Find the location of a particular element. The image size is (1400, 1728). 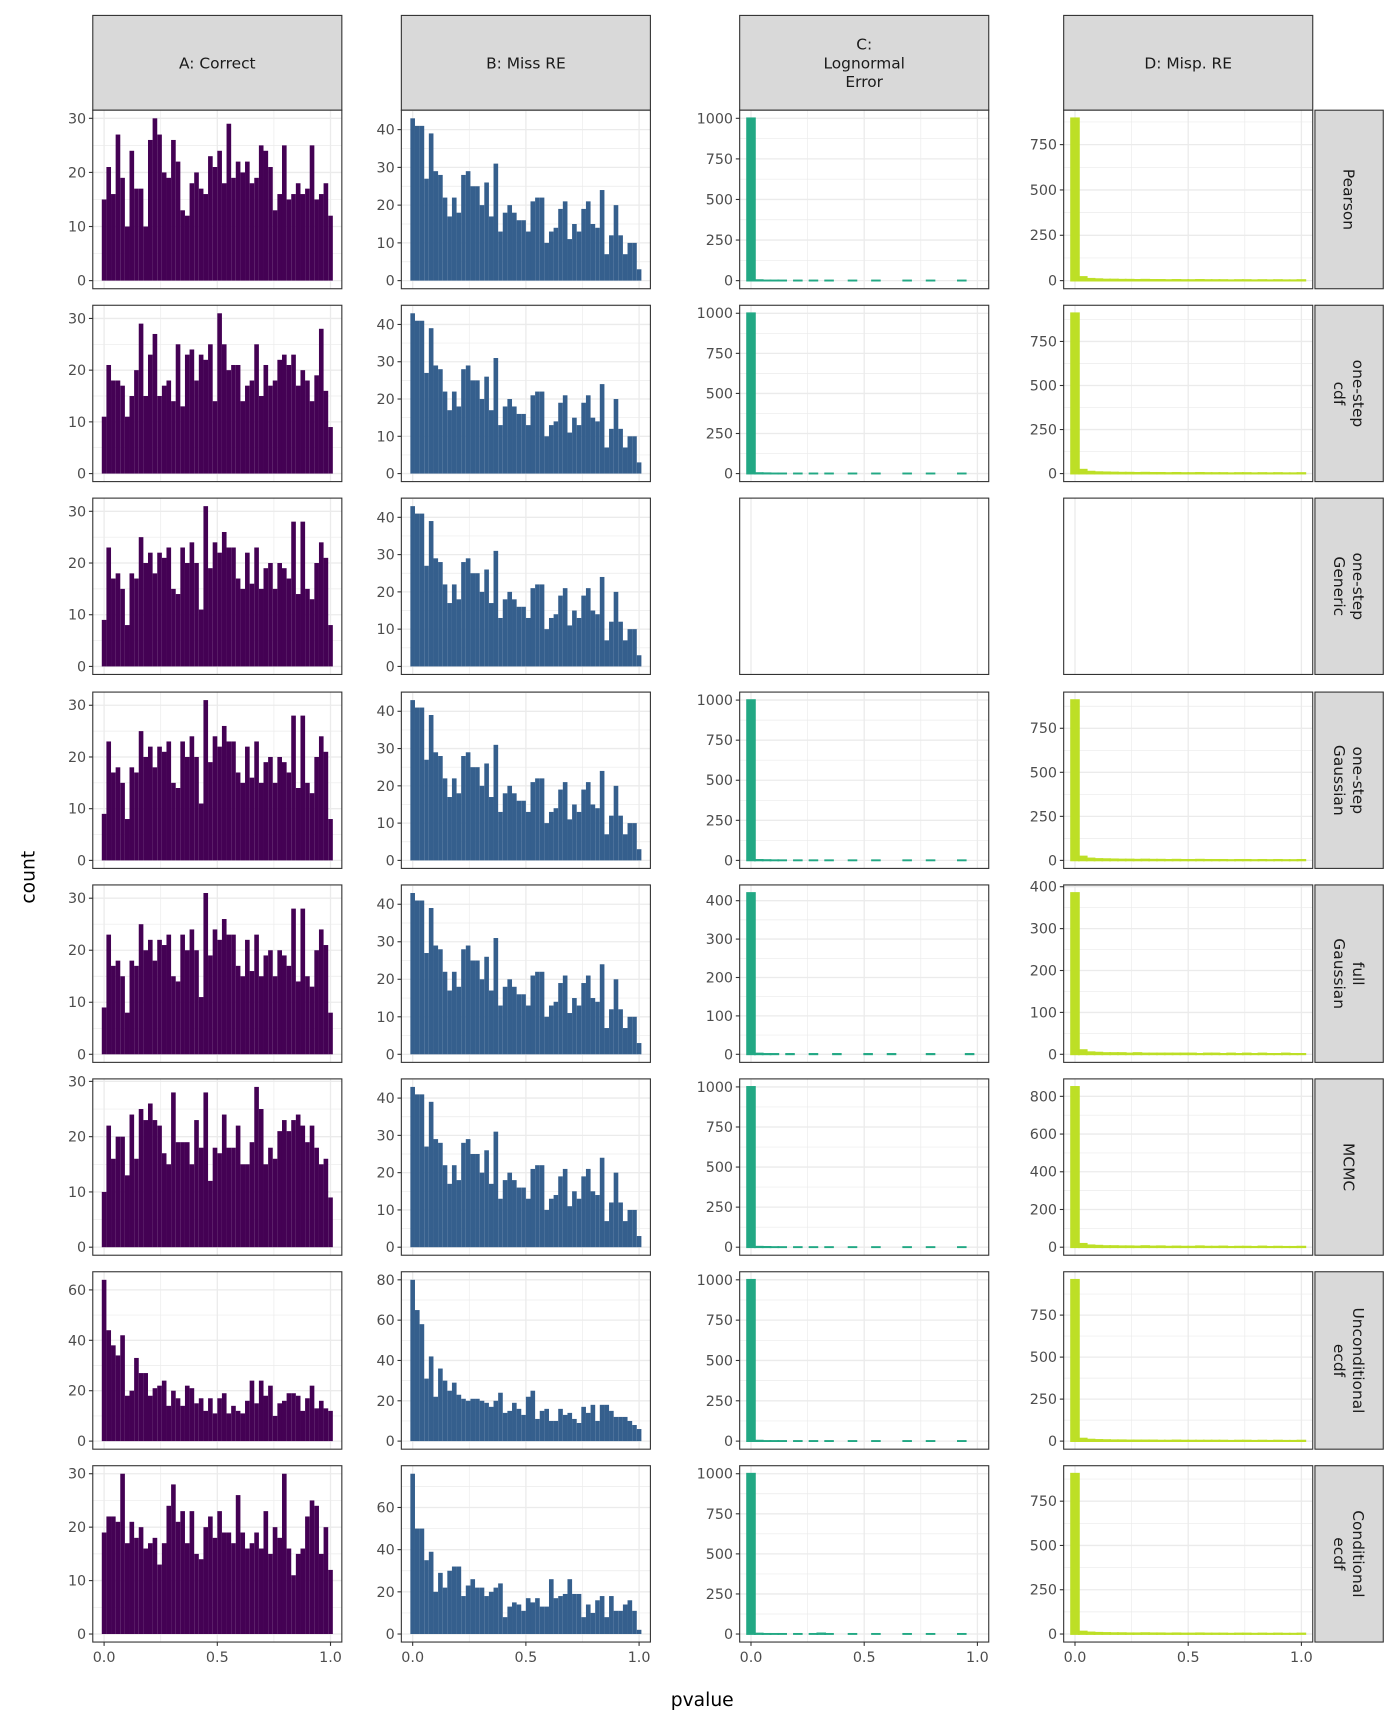

y-tick-label: 400 is located at coordinates (1043, 1173).